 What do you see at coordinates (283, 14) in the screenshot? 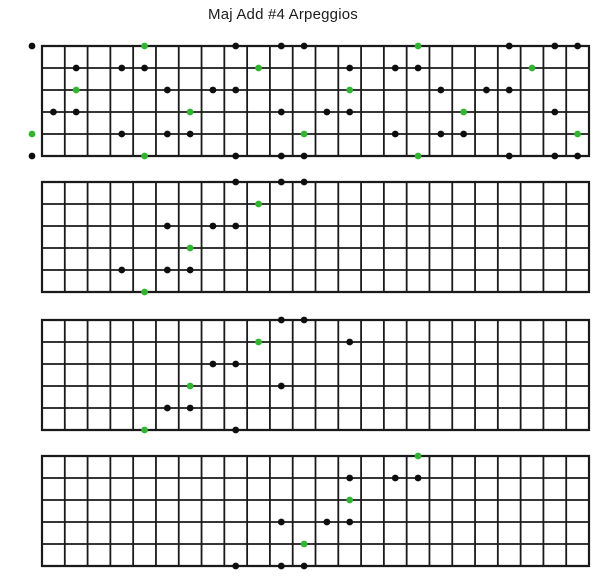
I see `page-title: Maj Add #4 Arpeggios` at bounding box center [283, 14].